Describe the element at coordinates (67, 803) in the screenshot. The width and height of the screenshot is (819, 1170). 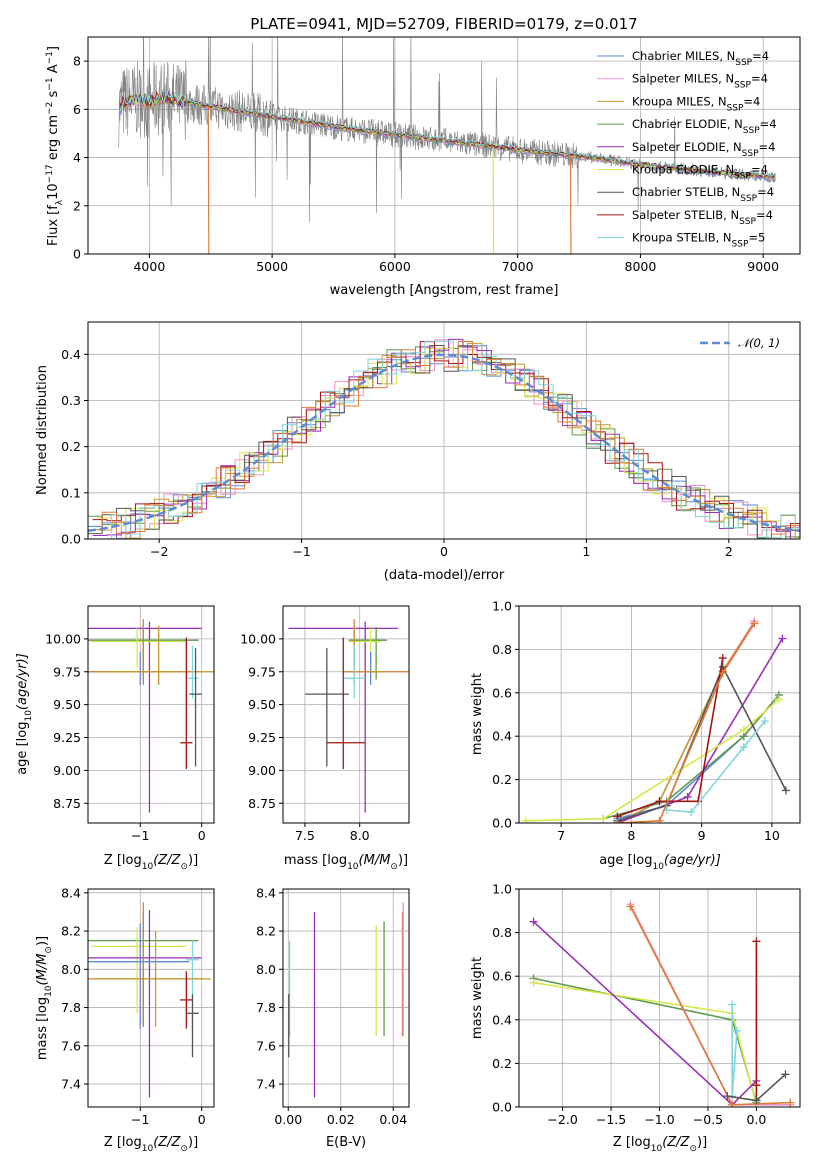
I see `age_vs_Z-ytick-label: 8.75` at that location.